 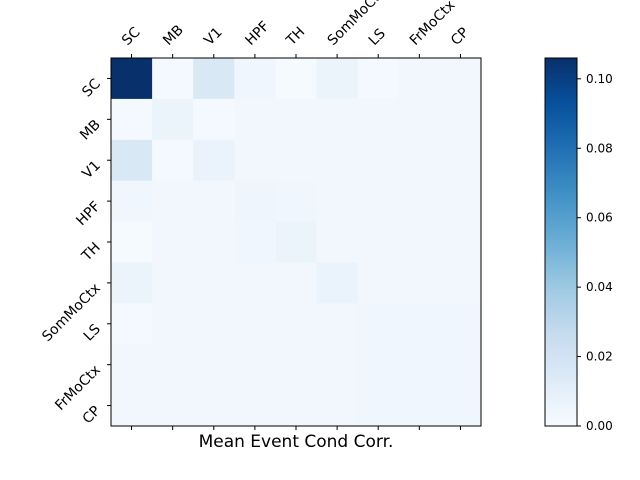 What do you see at coordinates (78, 388) in the screenshot?
I see `y-tick-label: FrMoCtx` at bounding box center [78, 388].